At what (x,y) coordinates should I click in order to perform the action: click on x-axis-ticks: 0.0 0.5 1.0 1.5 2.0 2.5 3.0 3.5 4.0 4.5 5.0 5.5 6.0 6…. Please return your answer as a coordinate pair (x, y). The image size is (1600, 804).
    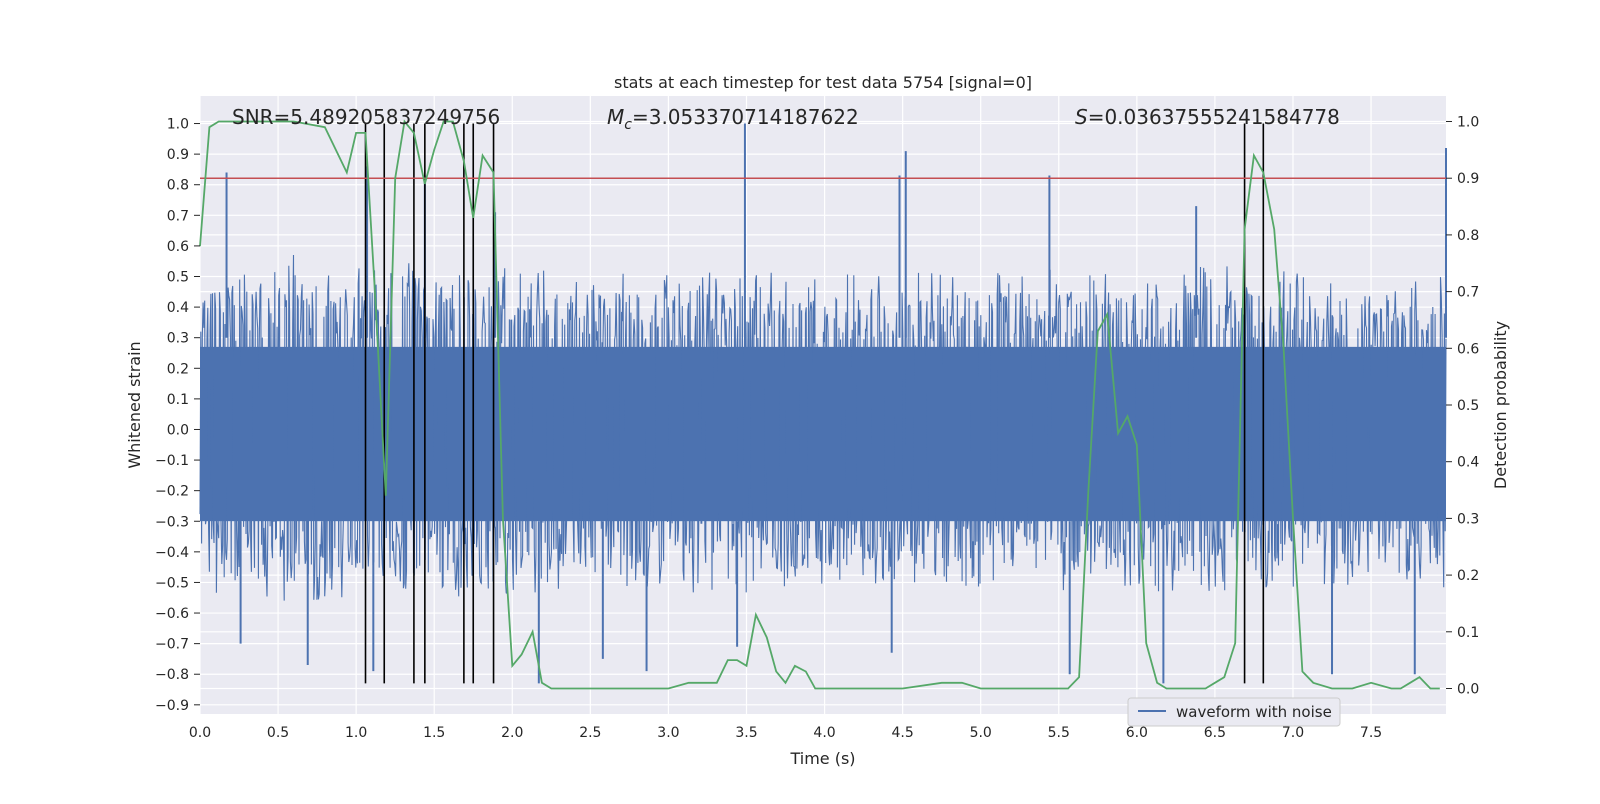
    Looking at the image, I should click on (785, 733).